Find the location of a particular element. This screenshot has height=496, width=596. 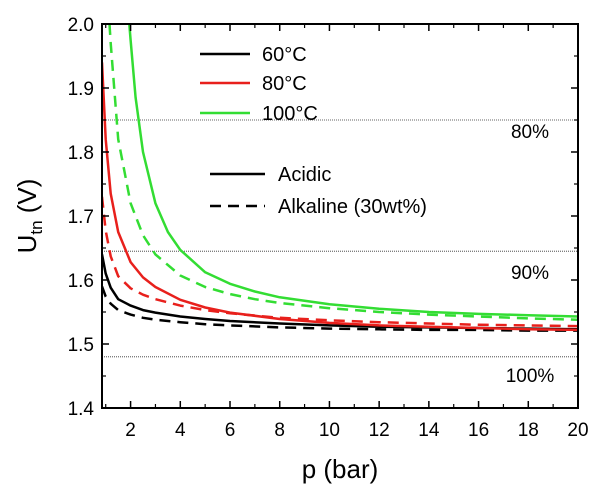

x-tick-label: 6 is located at coordinates (230, 430).